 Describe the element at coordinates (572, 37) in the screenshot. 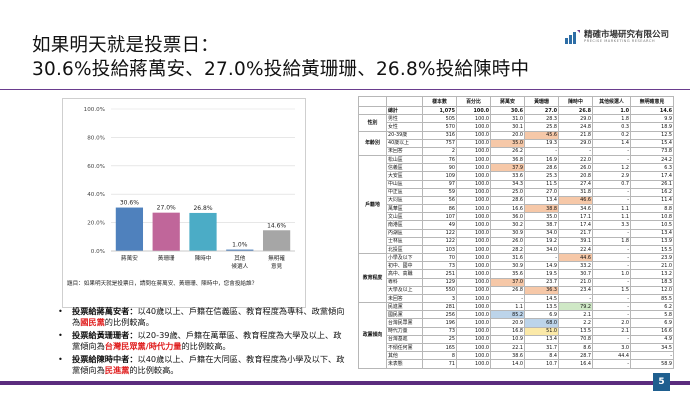

I see `logo-mark-icon` at that location.